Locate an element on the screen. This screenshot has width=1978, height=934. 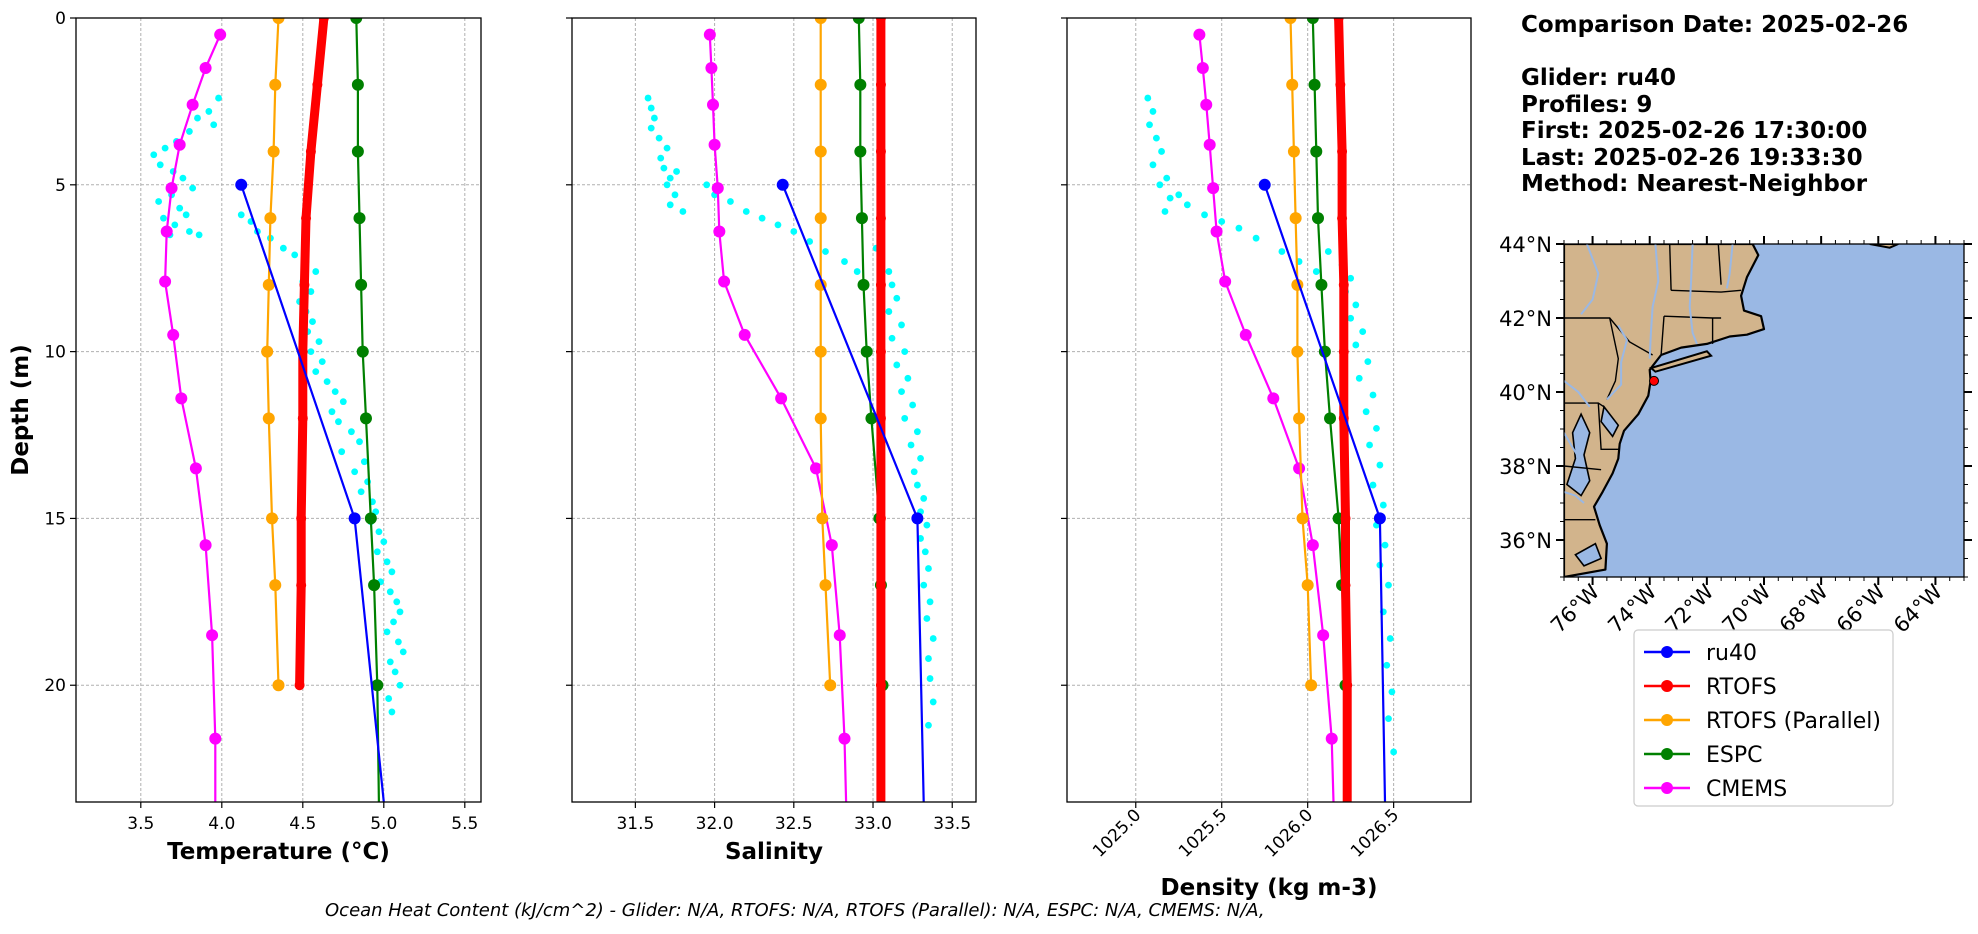
lon-tick-label: 66°W is located at coordinates (1861, 608).